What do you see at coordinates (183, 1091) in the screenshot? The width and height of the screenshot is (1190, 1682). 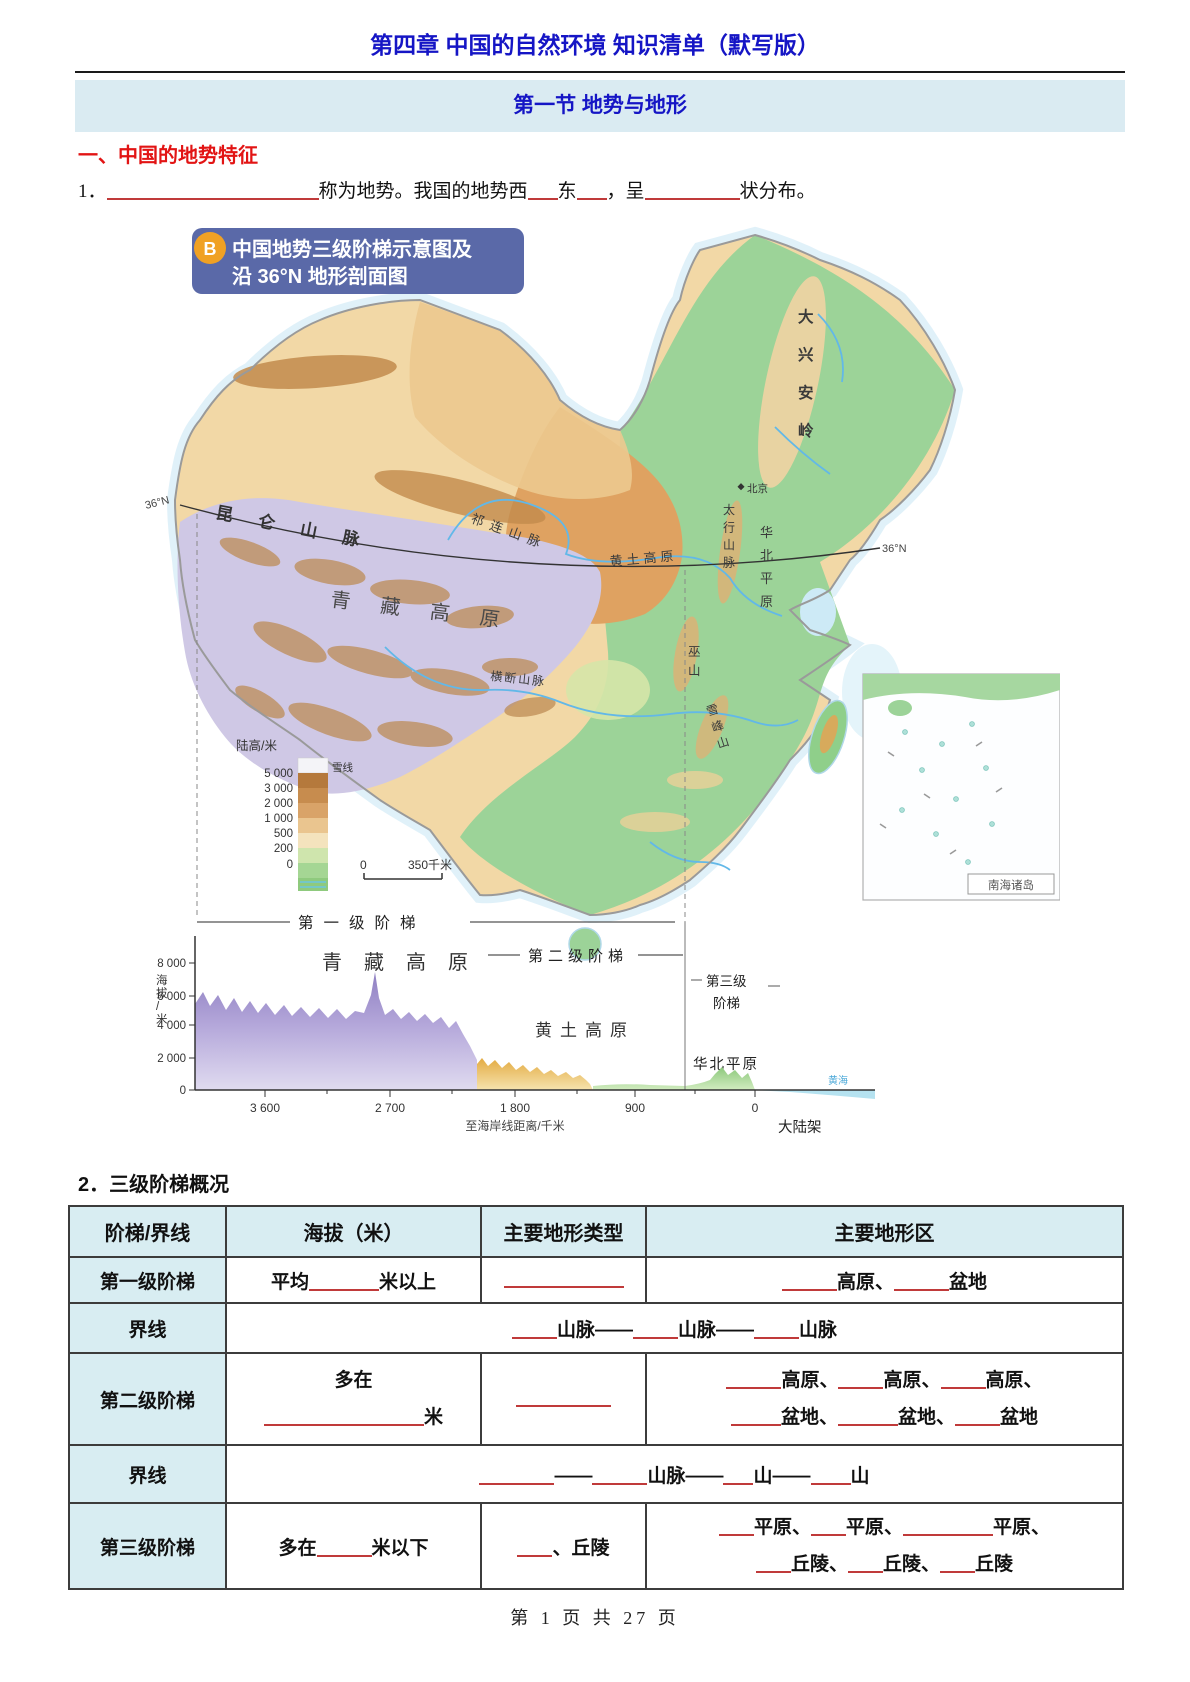 I see `y-tick-0: 0` at bounding box center [183, 1091].